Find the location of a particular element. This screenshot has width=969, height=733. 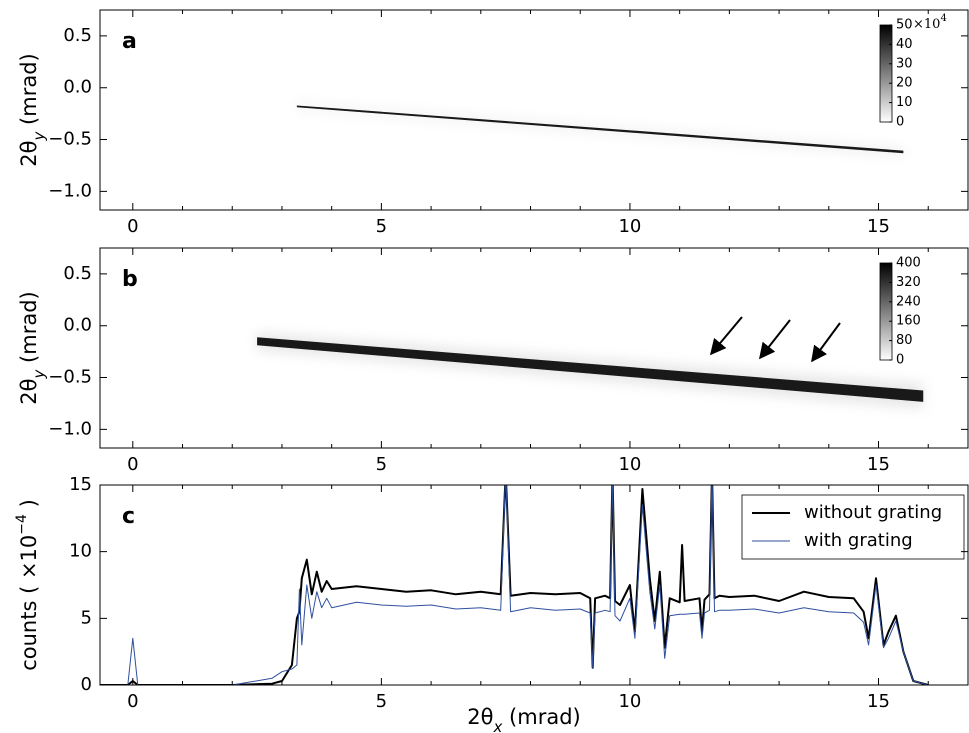

label-part: −4 is located at coordinates (22, 524).